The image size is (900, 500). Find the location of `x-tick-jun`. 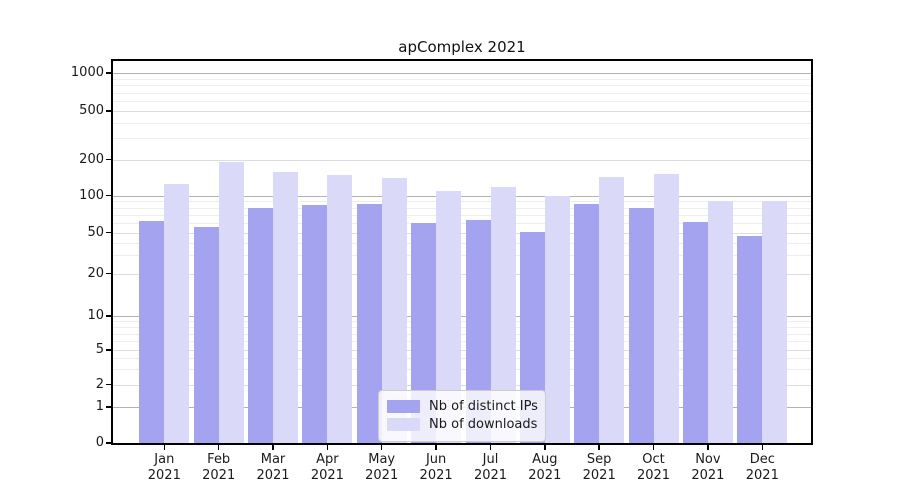

x-tick-jun is located at coordinates (436, 447).